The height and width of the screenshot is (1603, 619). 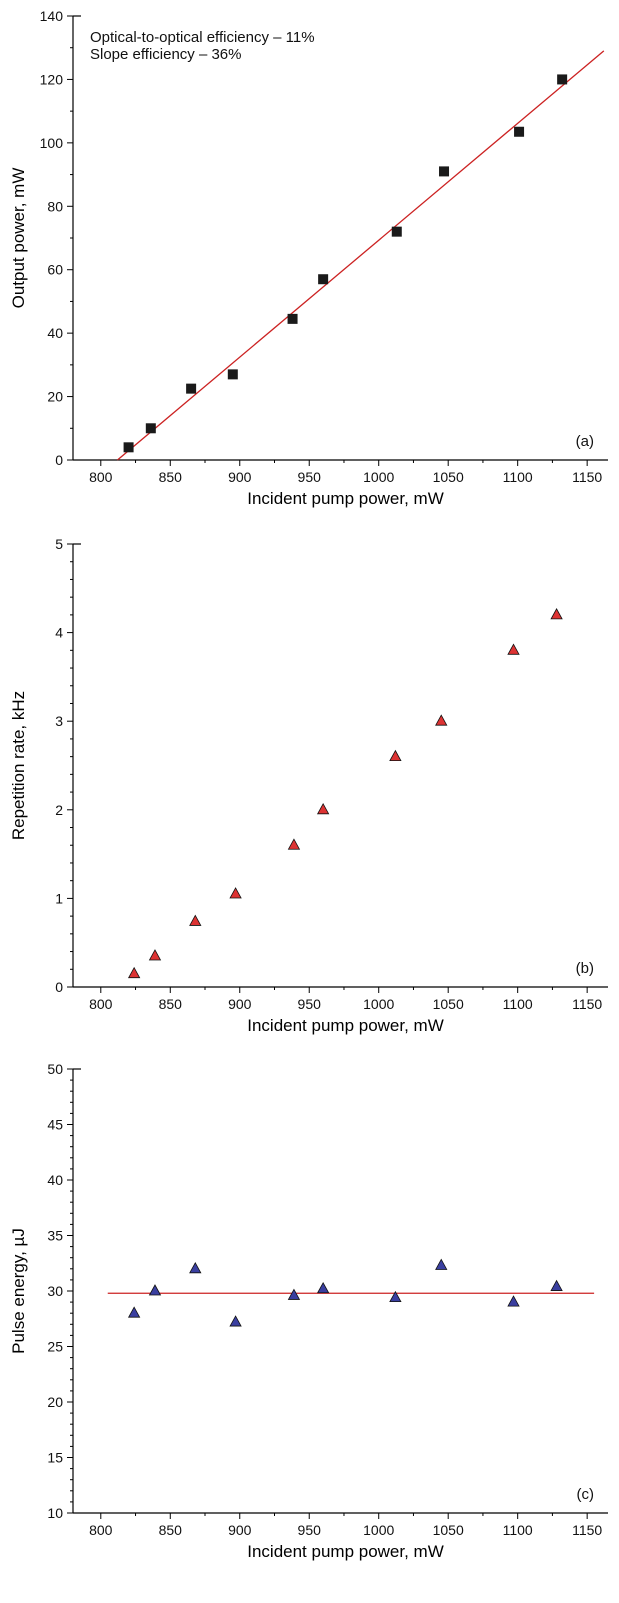 I want to click on y-tick-label: 120, so click(x=52, y=79).